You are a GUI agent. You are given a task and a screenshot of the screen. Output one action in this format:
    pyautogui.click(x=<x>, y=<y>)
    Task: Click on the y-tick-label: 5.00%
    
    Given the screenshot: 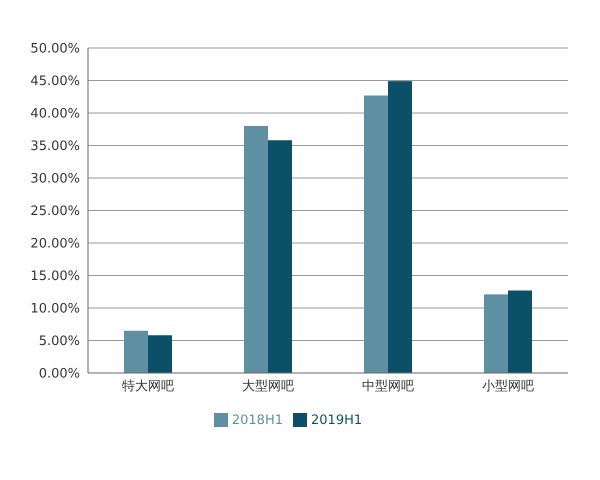 What is the action you would take?
    pyautogui.click(x=59, y=342)
    